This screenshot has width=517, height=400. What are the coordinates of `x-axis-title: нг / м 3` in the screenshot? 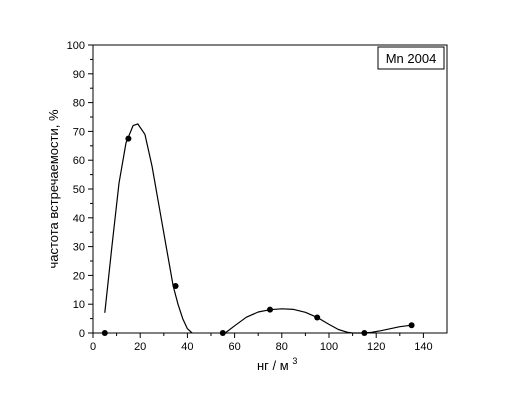 It's located at (277, 364).